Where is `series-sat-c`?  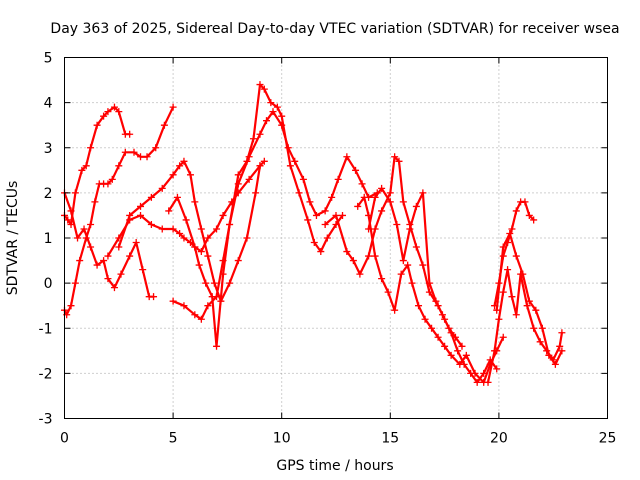
series-sat-c is located at coordinates (109, 245).